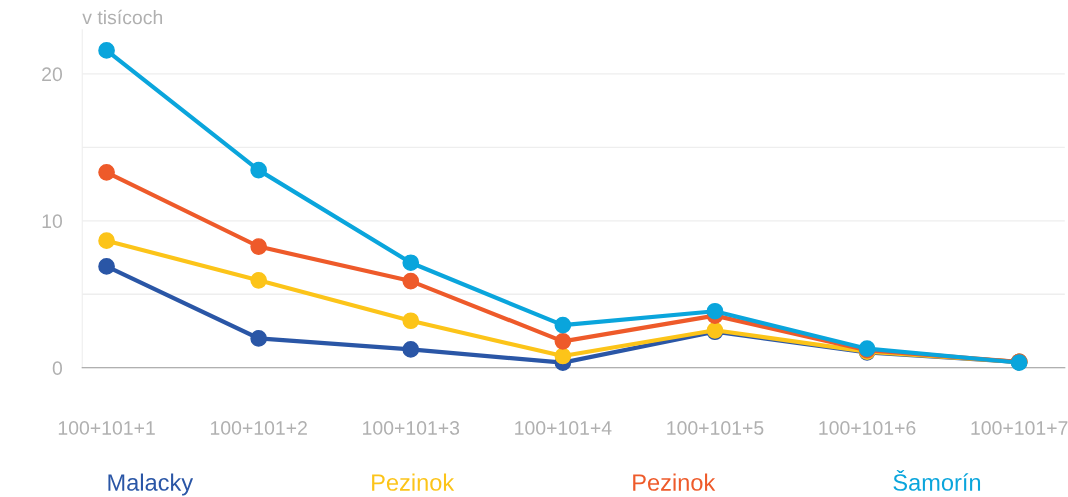 Image resolution: width=1068 pixels, height=497 pixels. Describe the element at coordinates (151, 484) in the screenshot. I see `text: Malacky` at that location.